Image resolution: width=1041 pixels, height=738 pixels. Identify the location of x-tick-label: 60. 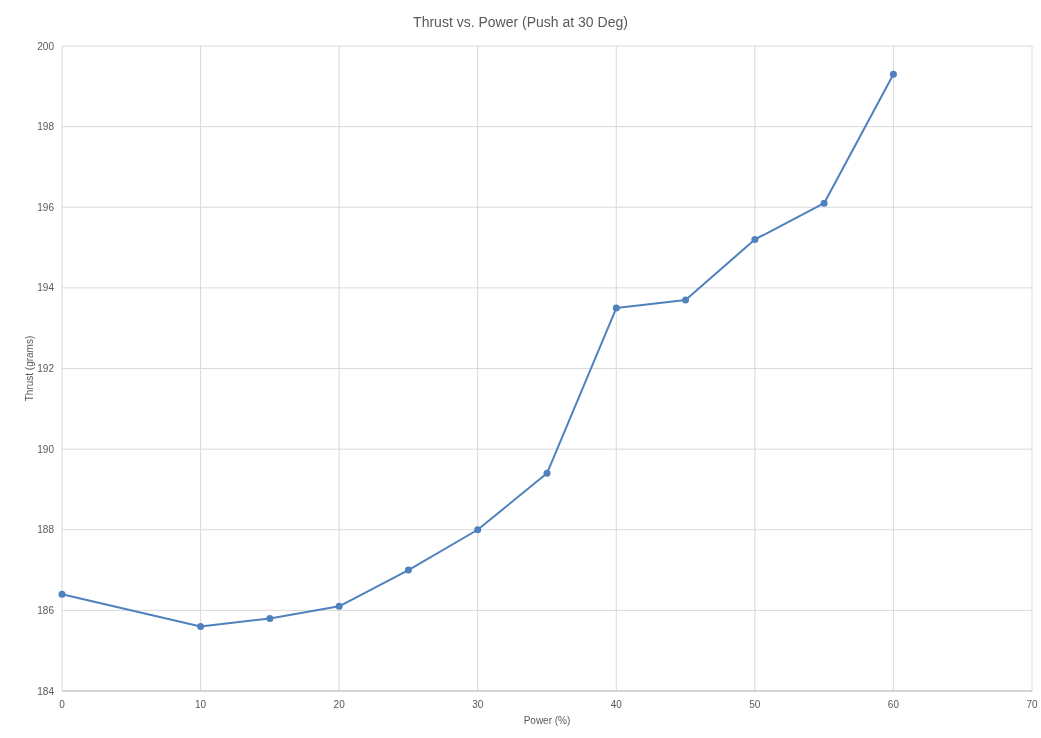
(893, 704).